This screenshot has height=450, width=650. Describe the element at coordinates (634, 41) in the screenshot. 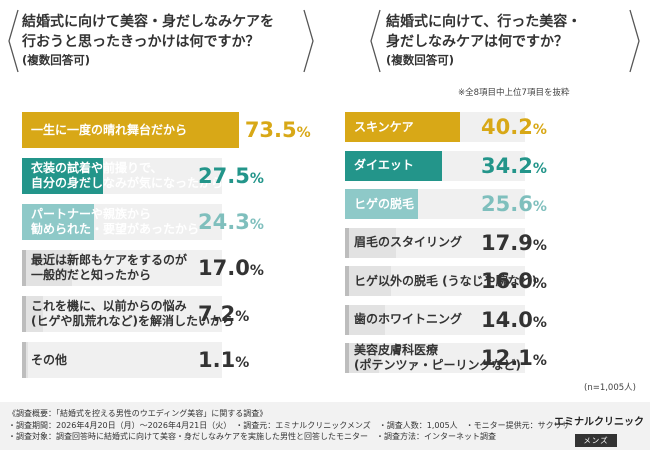

I see `right-title-bracket-right` at that location.